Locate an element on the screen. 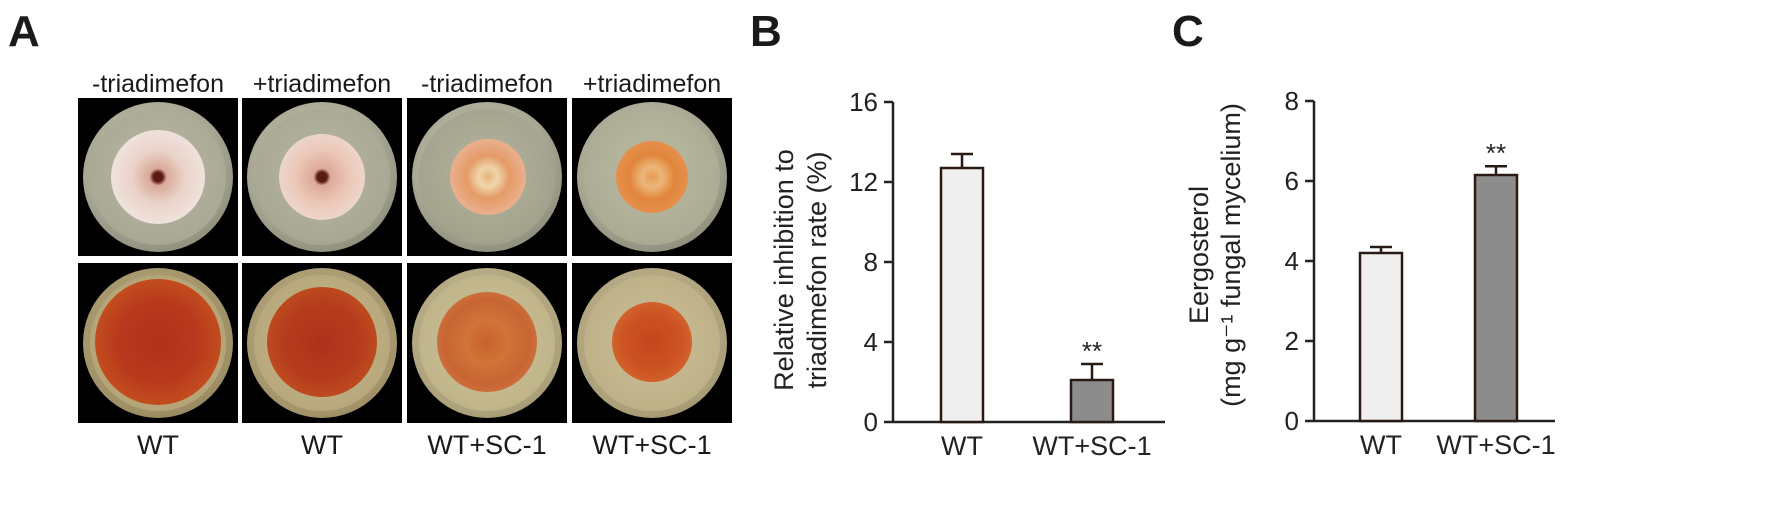 The height and width of the screenshot is (523, 1783). panel-c-letter: C is located at coordinates (1188, 31).